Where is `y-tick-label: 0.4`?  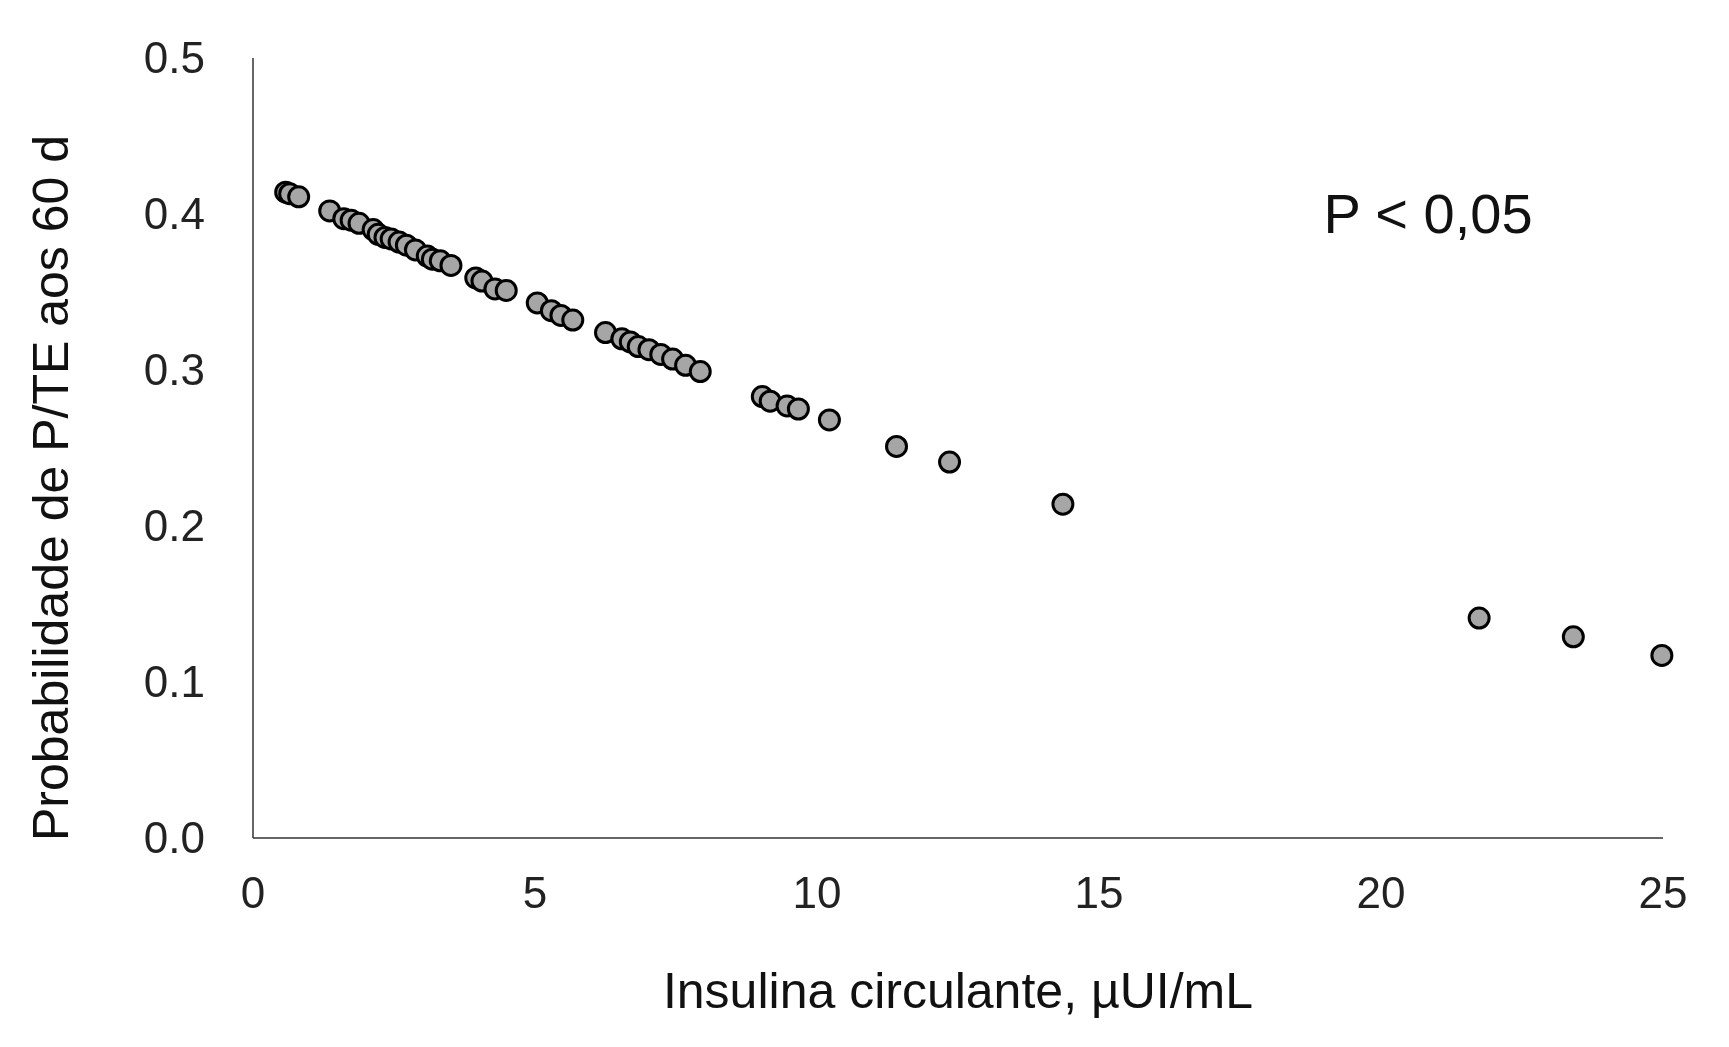 y-tick-label: 0.4 is located at coordinates (174, 214).